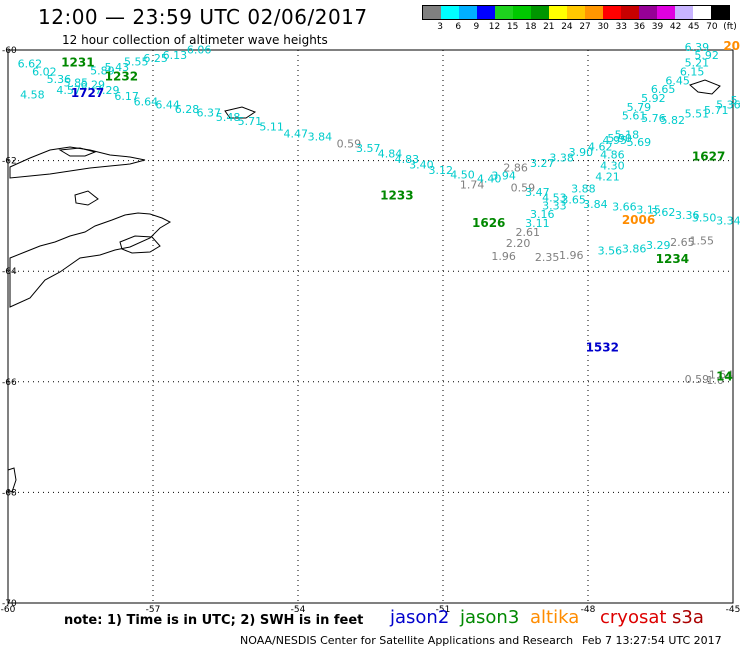 The image size is (740, 650). Describe the element at coordinates (581, 152) in the screenshot. I see `swh-value: 3.90` at that location.